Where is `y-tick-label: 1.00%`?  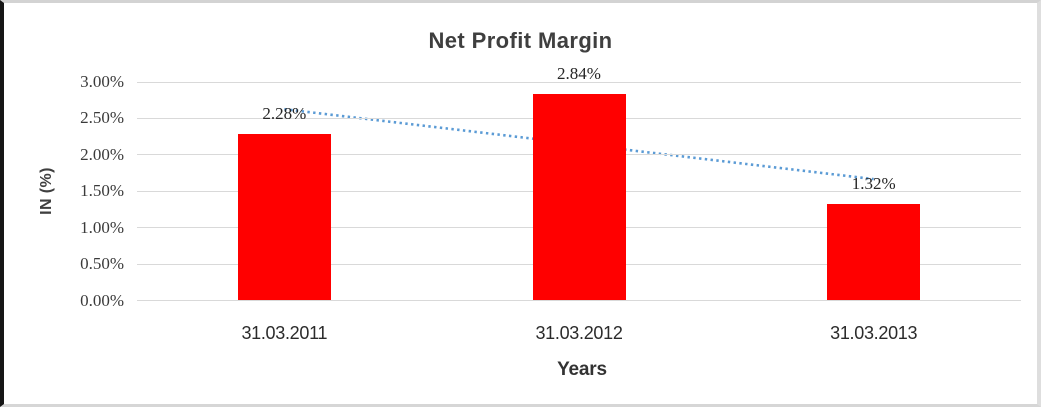
y-tick-label: 1.00% is located at coordinates (102, 227).